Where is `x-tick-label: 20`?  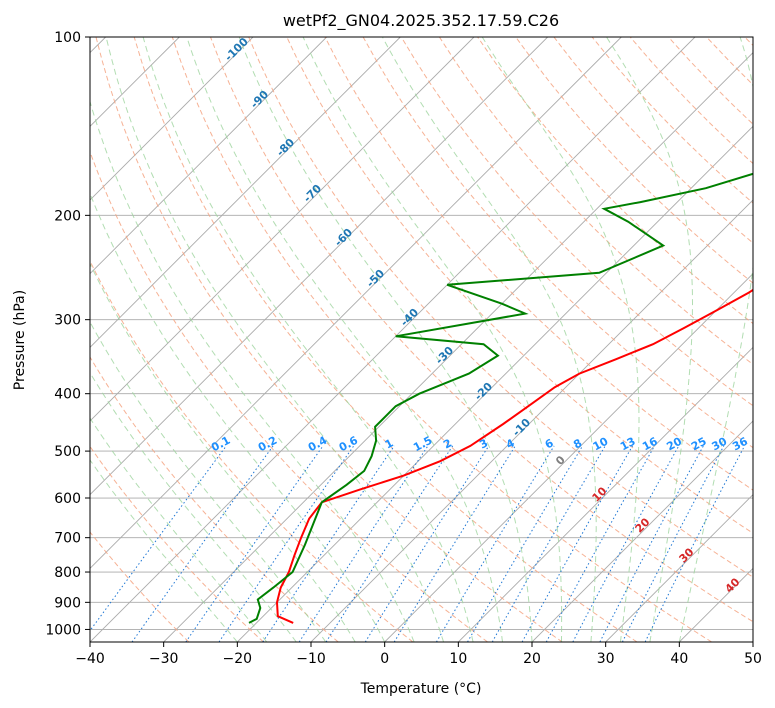 x-tick-label: 20 is located at coordinates (532, 659).